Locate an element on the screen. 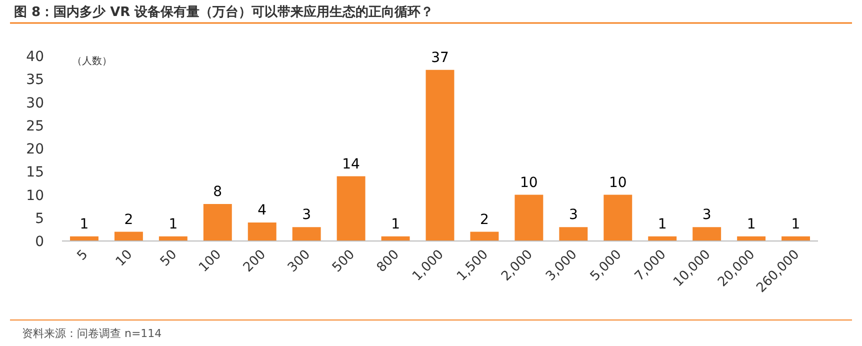 The height and width of the screenshot is (346, 862). data-label: 37 is located at coordinates (440, 58).